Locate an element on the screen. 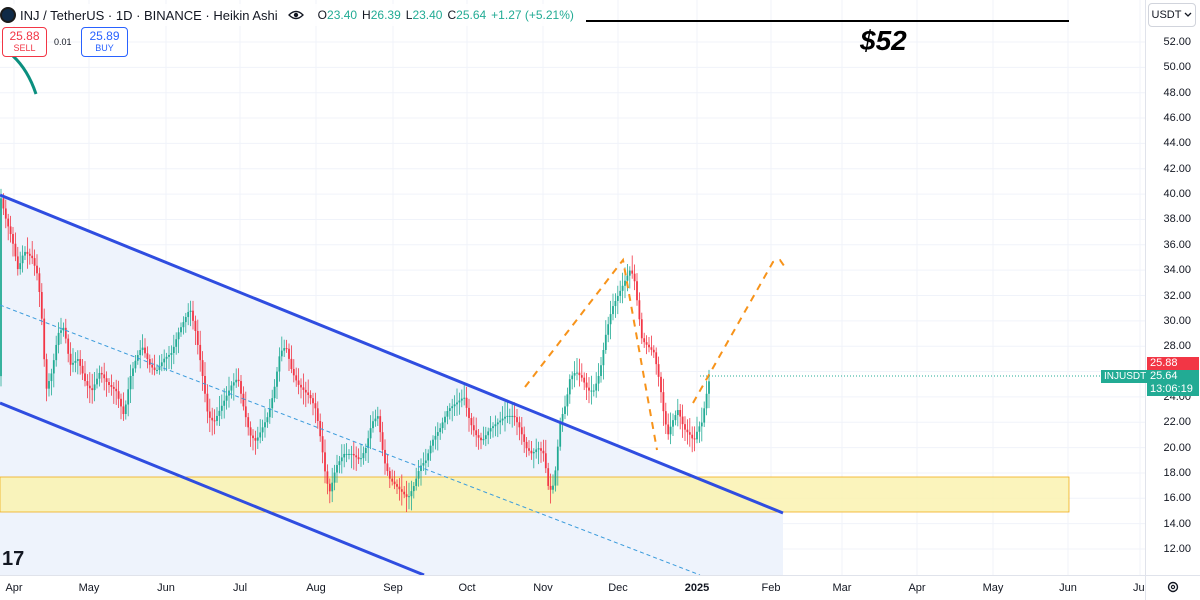 This screenshot has width=1200, height=600. inj-logo-icon is located at coordinates (8, 15).